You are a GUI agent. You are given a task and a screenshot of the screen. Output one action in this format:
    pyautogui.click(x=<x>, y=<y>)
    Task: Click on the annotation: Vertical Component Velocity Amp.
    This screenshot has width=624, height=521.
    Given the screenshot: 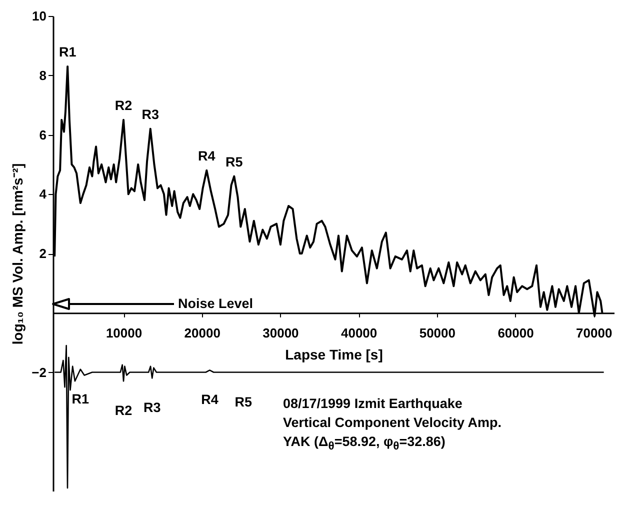 What is the action you would take?
    pyautogui.click(x=392, y=423)
    